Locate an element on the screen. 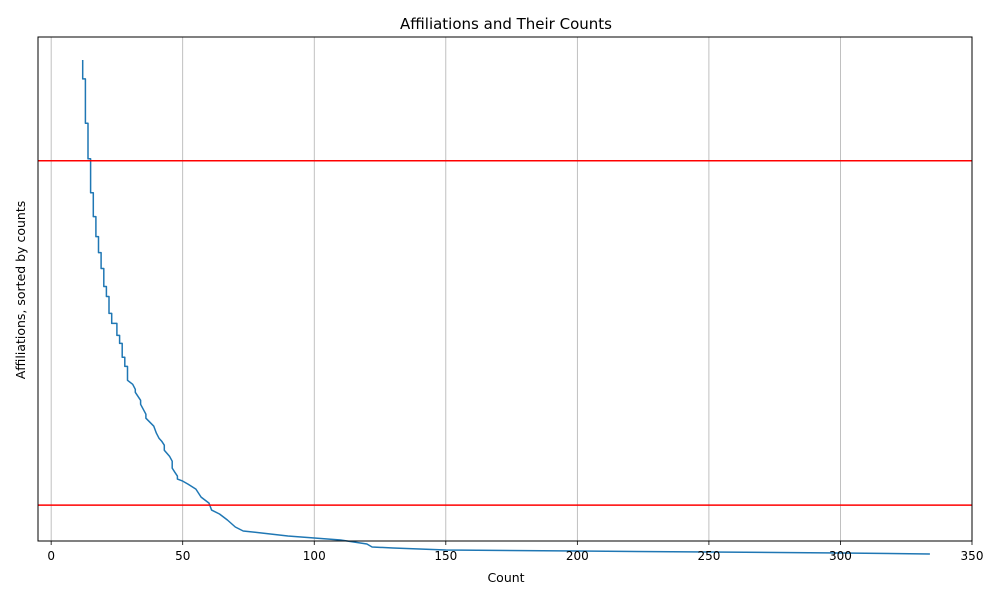  x-tick-label: 100 is located at coordinates (314, 556).